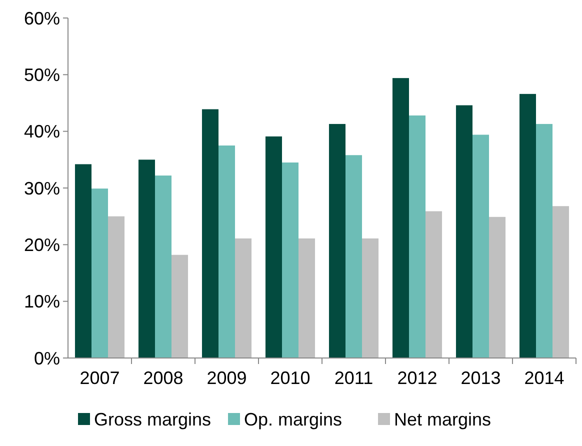 Image resolution: width=582 pixels, height=446 pixels. What do you see at coordinates (153, 419) in the screenshot?
I see `legend-label: Gross margins` at bounding box center [153, 419].